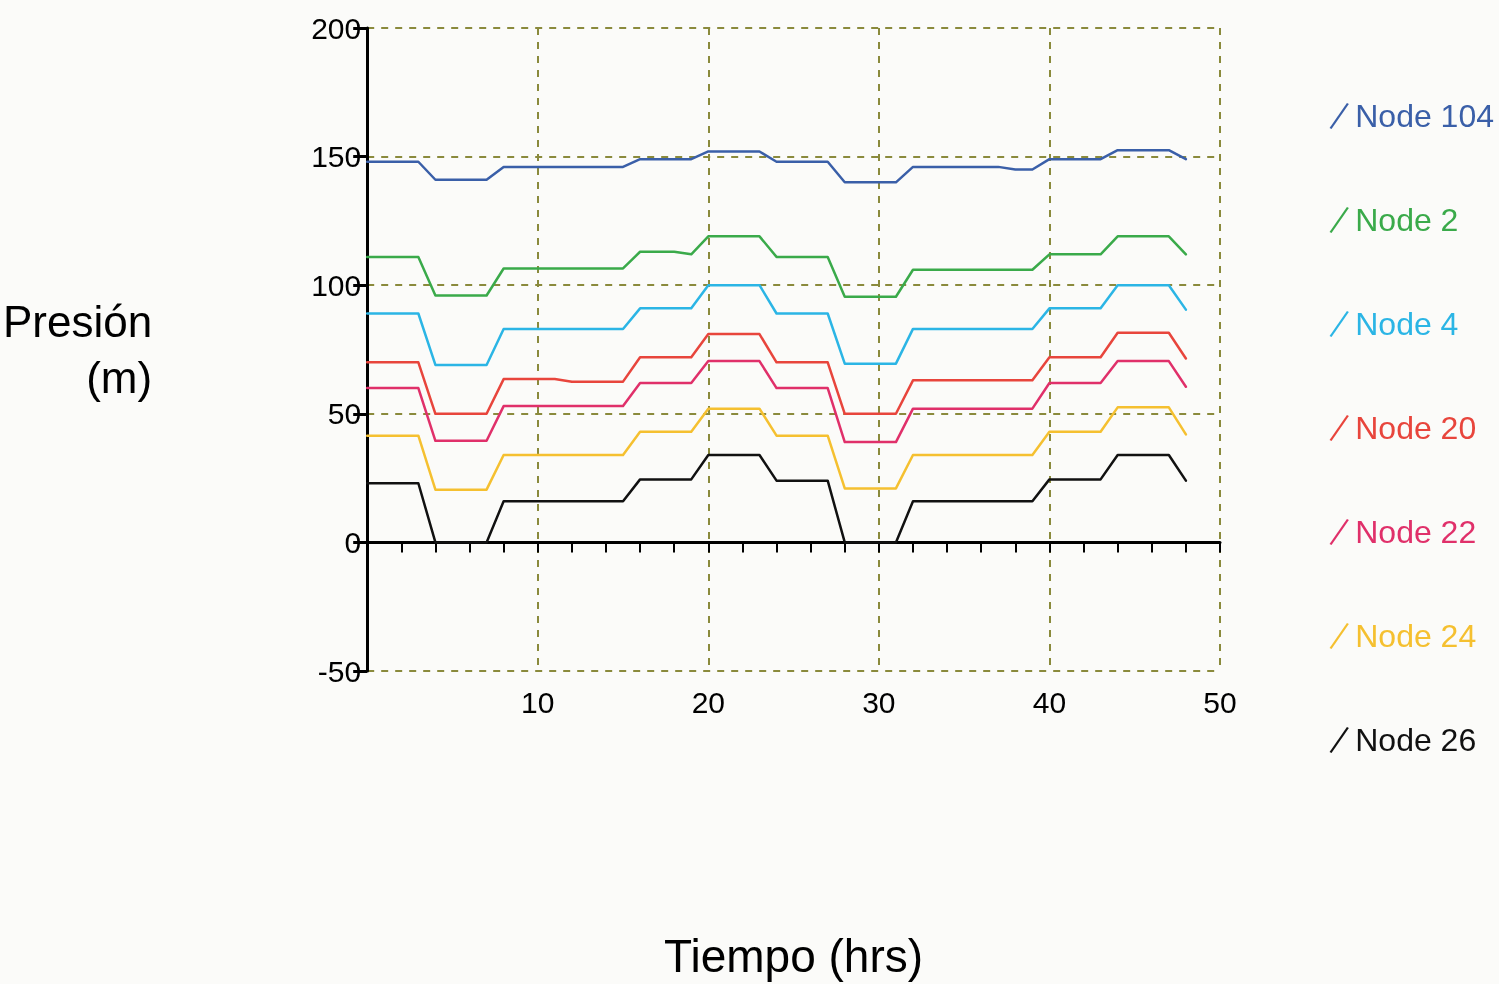 Image resolution: width=1499 pixels, height=984 pixels. What do you see at coordinates (1220, 702) in the screenshot?
I see `x-tick-label: 50` at bounding box center [1220, 702].